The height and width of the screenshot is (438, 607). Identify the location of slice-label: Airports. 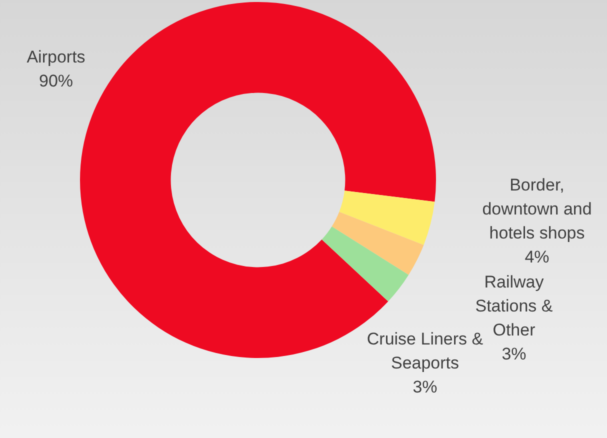
(56, 57).